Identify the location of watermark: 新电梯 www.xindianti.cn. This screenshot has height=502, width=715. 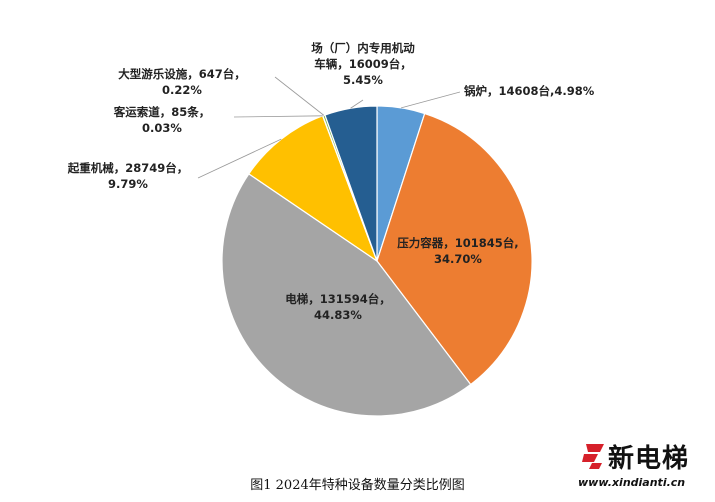
(643, 466).